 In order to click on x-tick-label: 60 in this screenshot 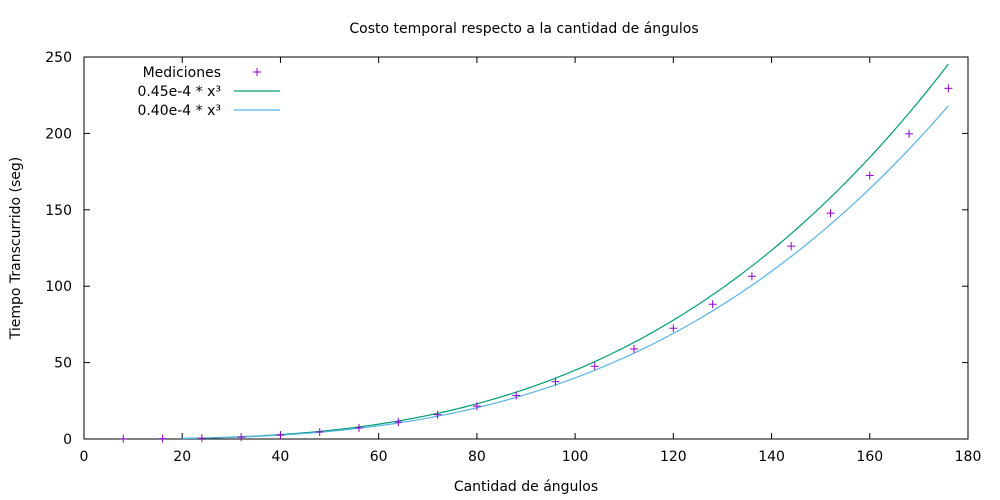, I will do `click(379, 457)`.